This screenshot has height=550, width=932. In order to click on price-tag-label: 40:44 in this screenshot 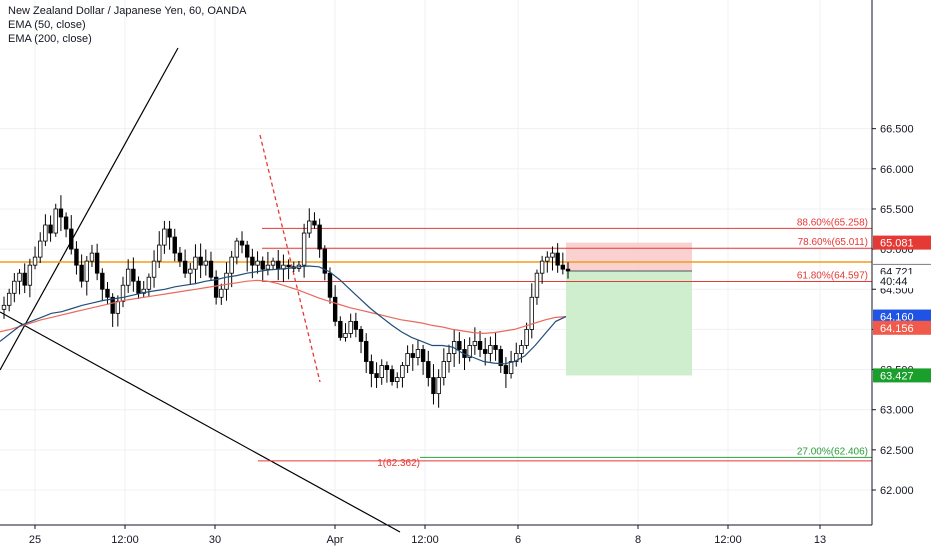, I will do `click(894, 282)`.